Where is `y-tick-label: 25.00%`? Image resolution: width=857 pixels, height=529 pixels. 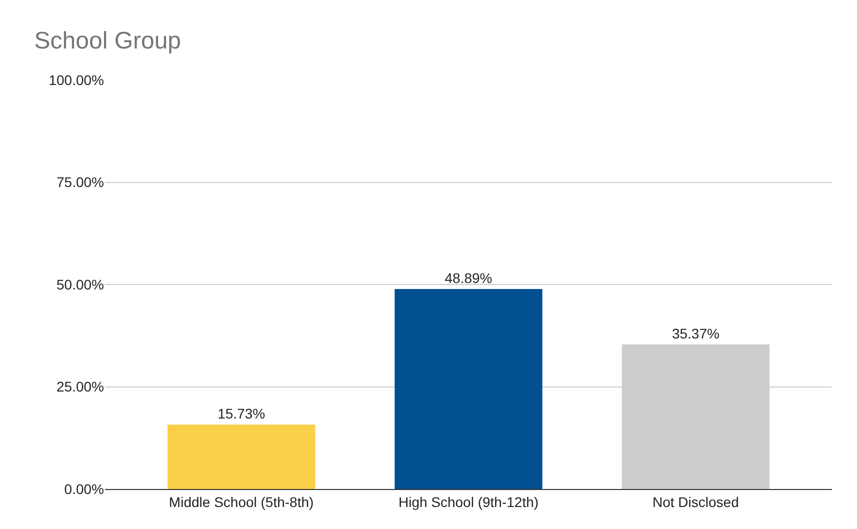
y-tick-label: 25.00% is located at coordinates (80, 386).